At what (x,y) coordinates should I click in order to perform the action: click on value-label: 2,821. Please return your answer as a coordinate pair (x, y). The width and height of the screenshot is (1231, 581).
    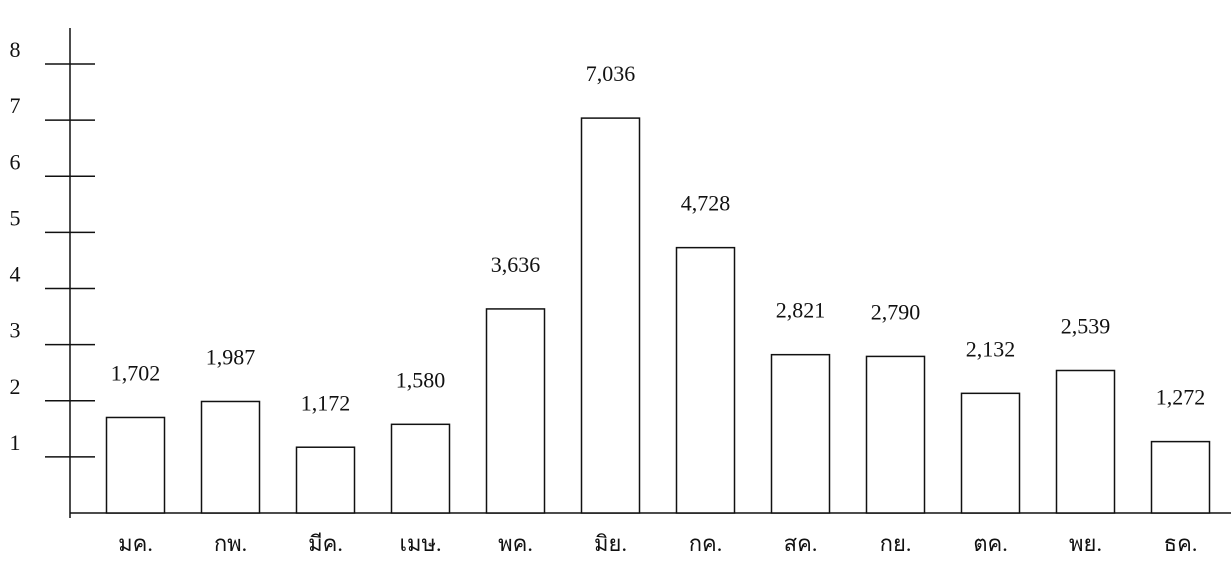
    Looking at the image, I should click on (801, 310).